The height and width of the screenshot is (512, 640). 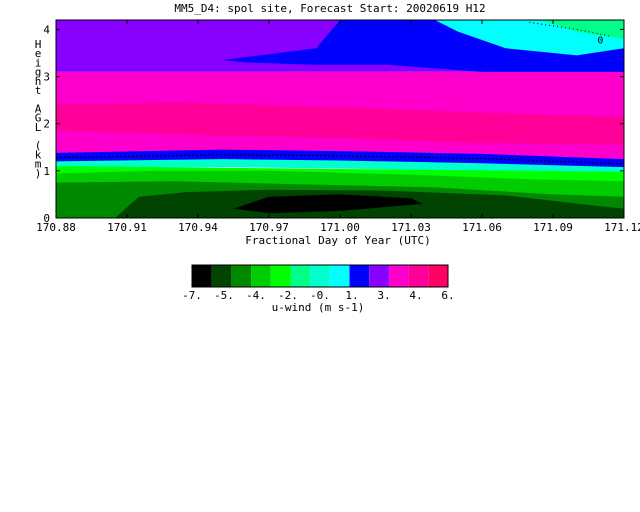 I want to click on y-label-char: k, so click(x=38, y=154).